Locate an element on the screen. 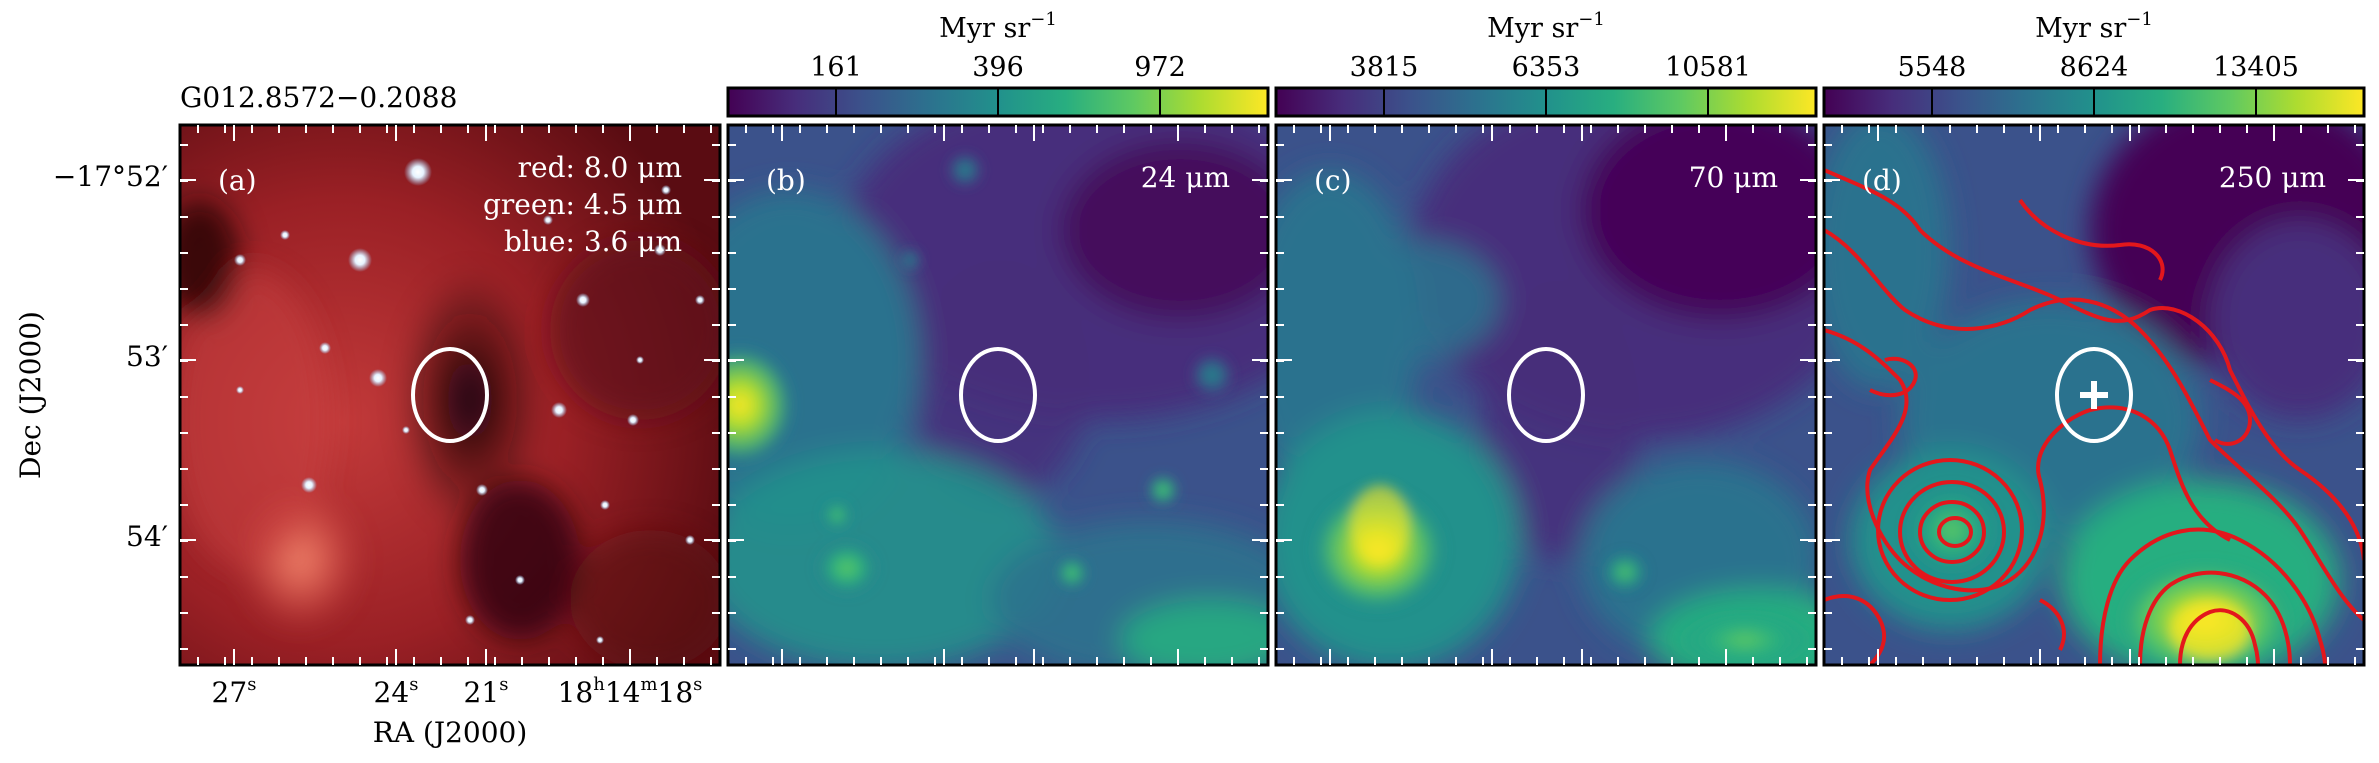  ra-tick-label: 24s is located at coordinates (396, 691).